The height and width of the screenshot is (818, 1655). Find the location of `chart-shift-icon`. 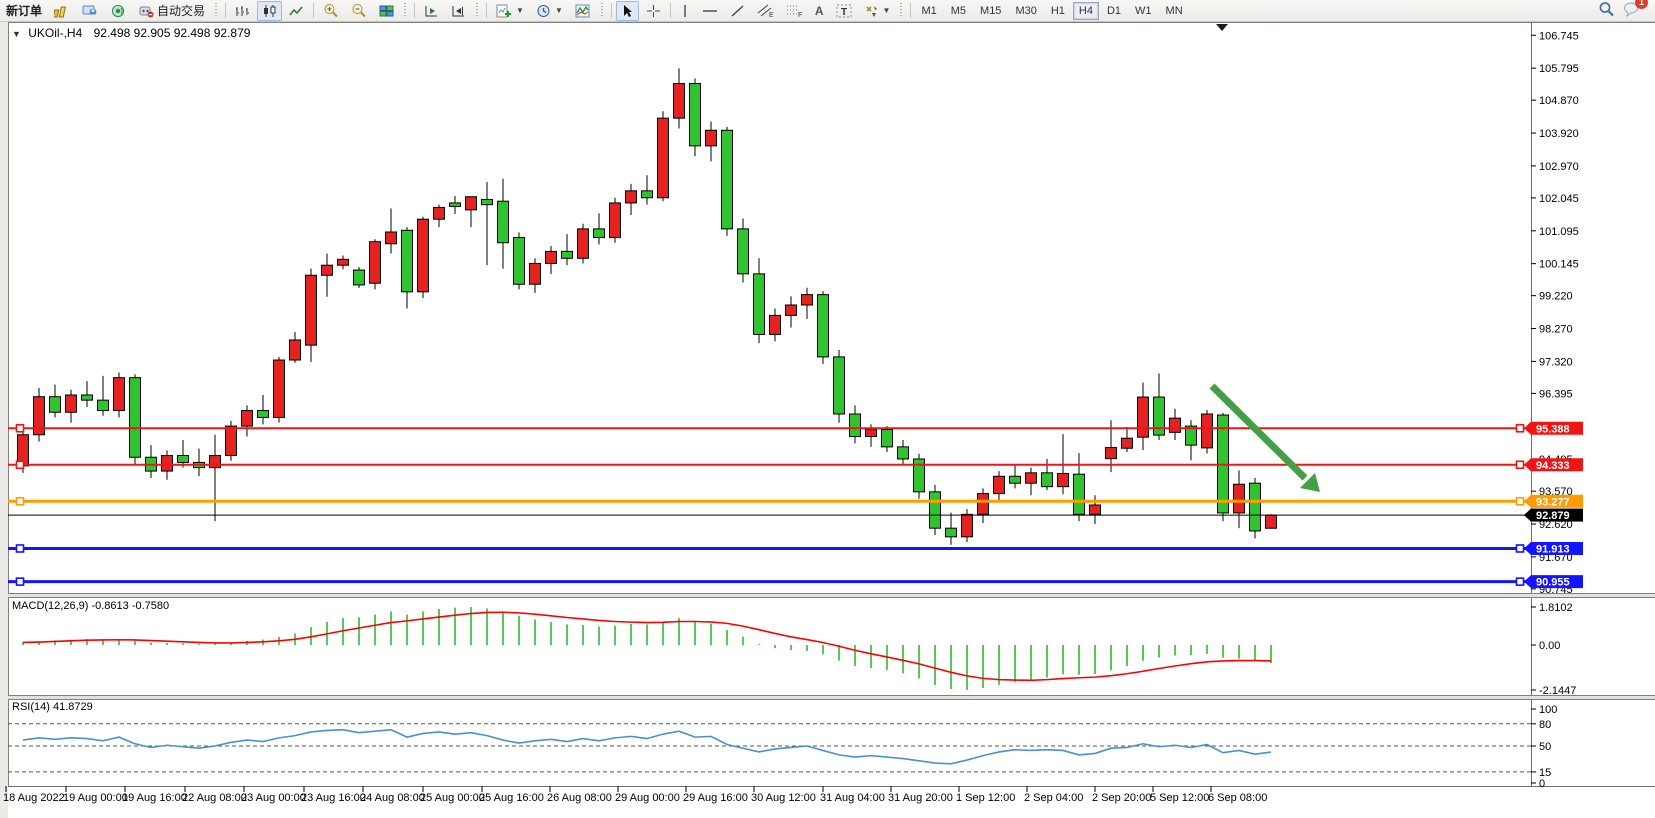

chart-shift-icon is located at coordinates (458, 11).